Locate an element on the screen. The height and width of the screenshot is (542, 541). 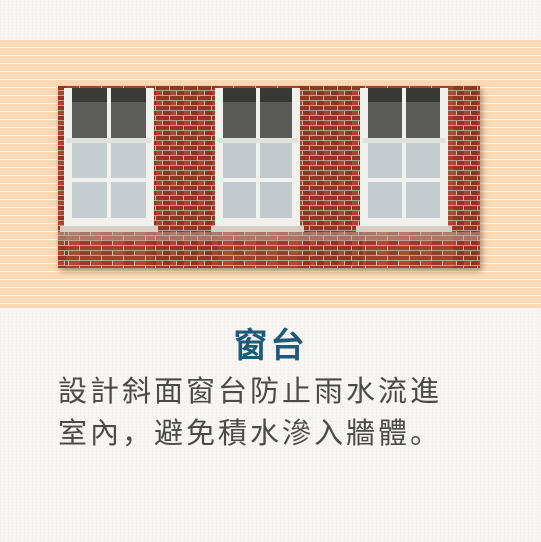
description-line-1: 設計斜面窗台防止雨水流進 is located at coordinates (250, 391).